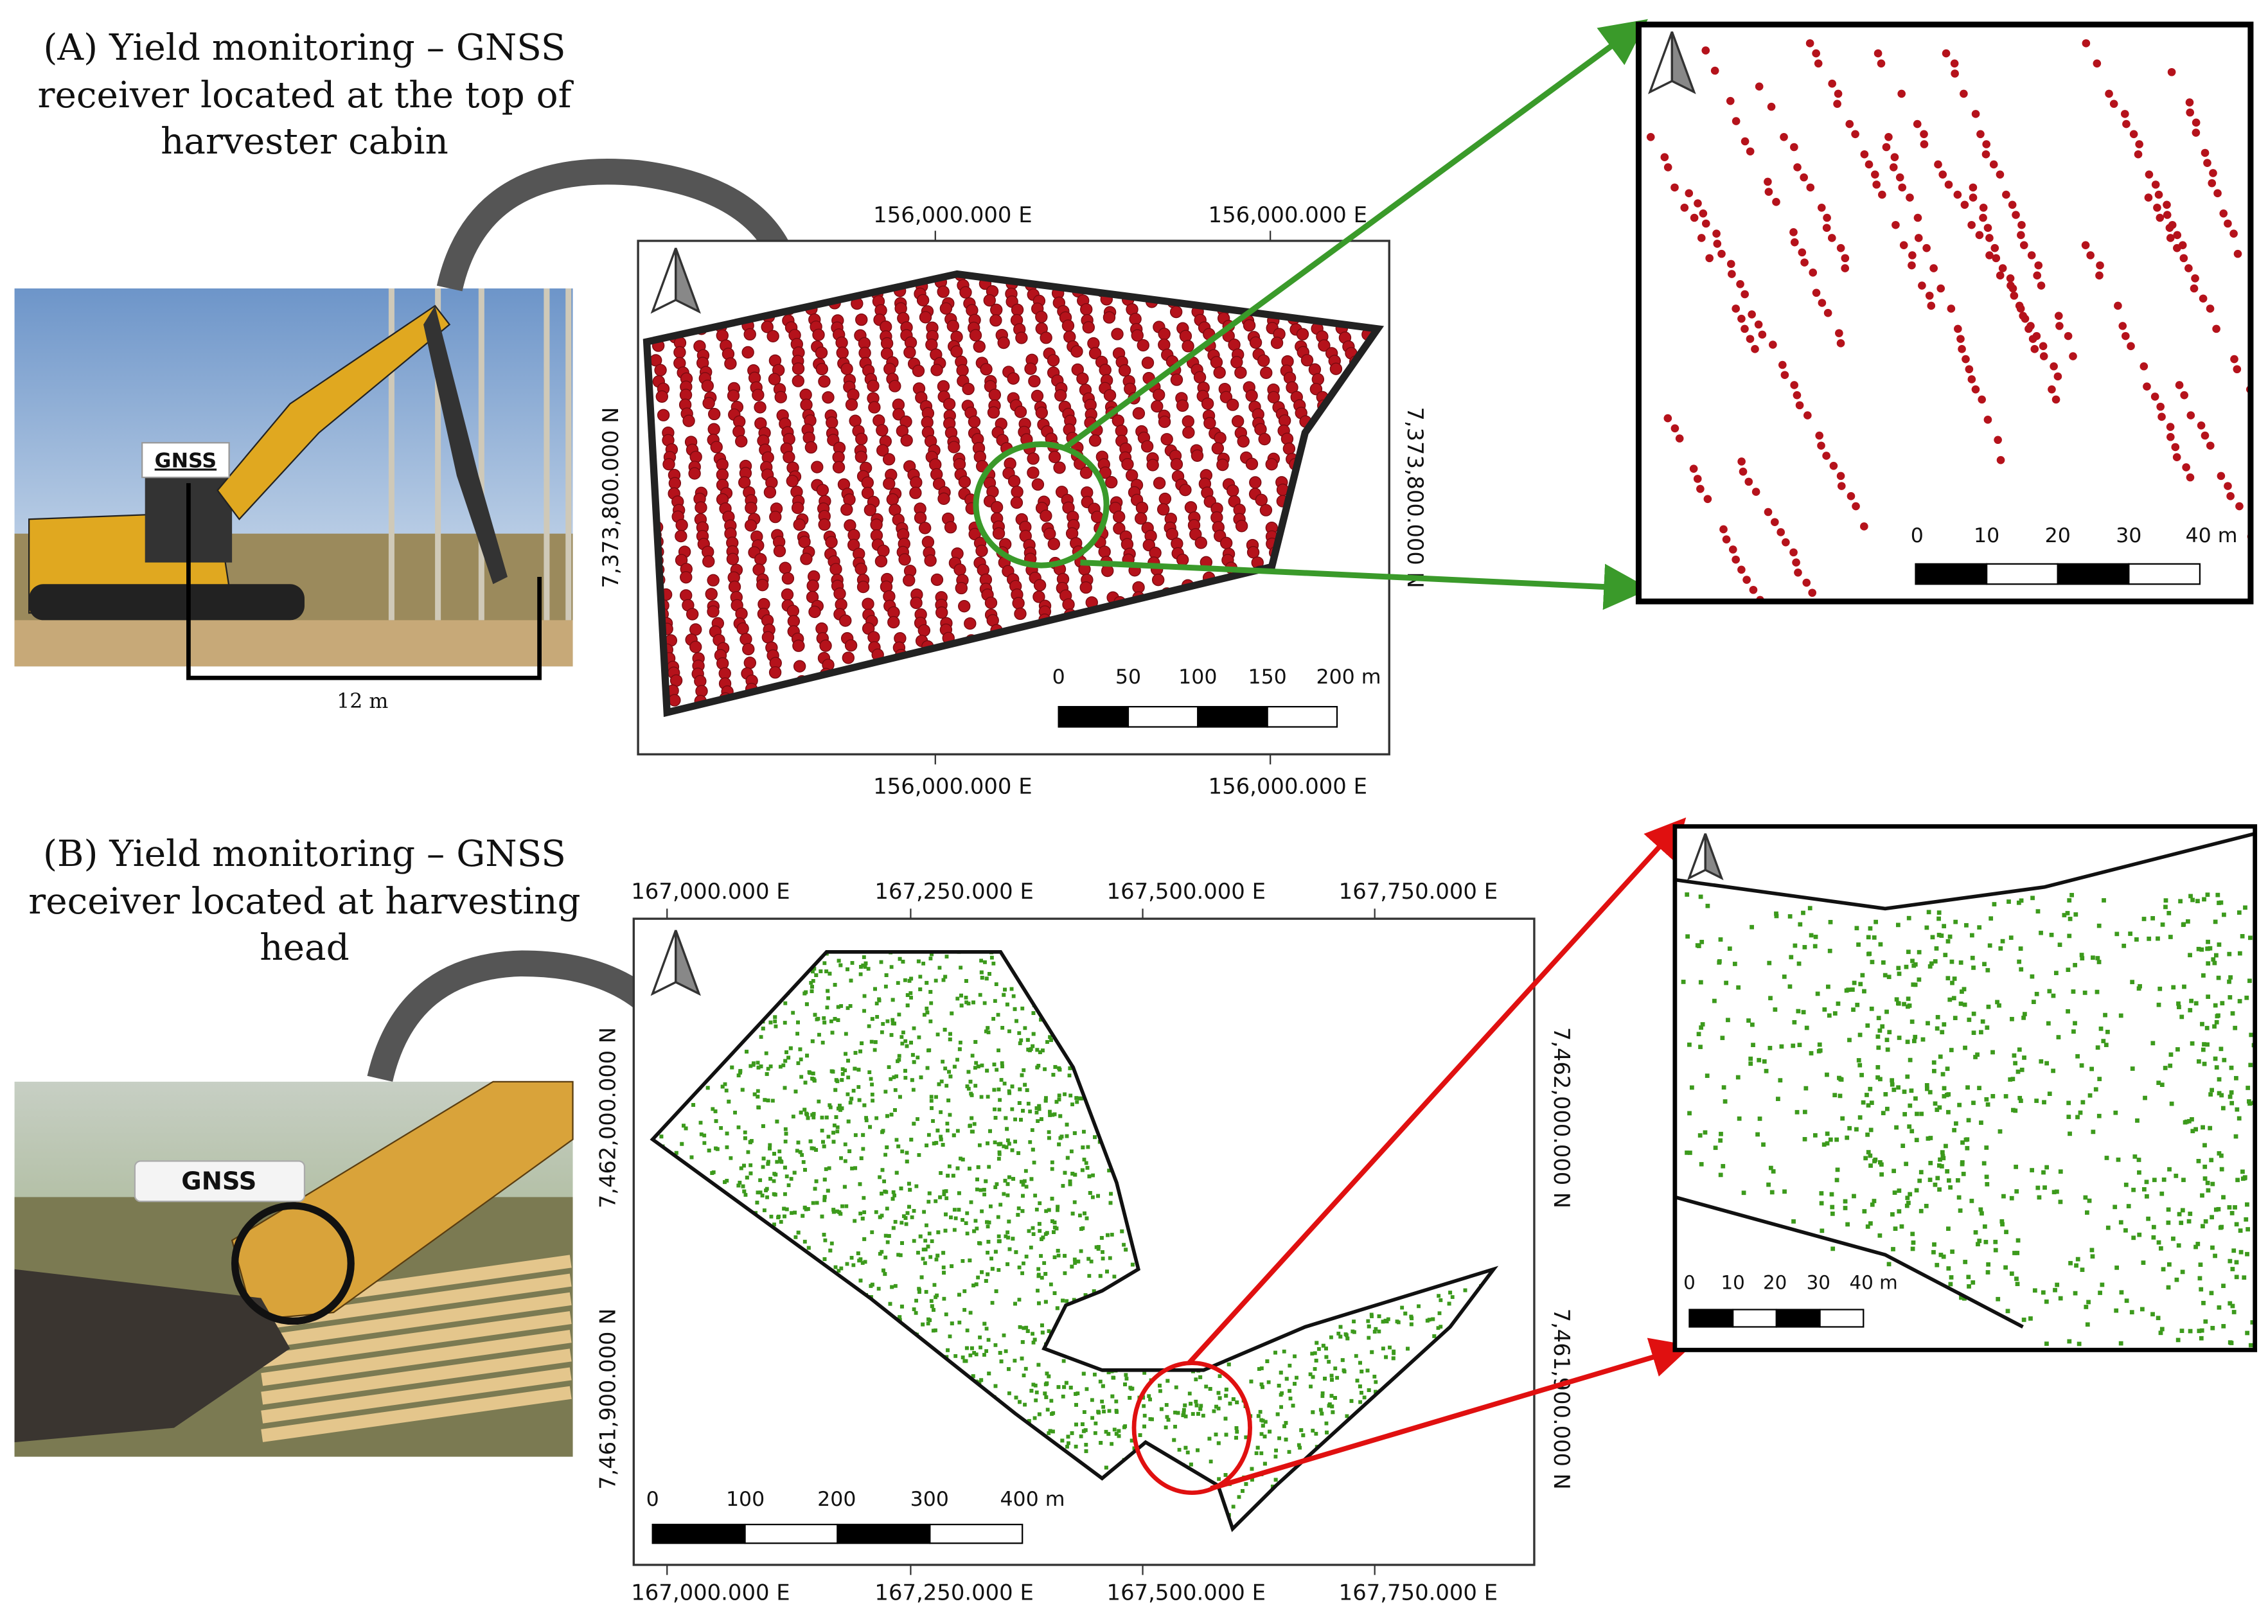  What do you see at coordinates (547, 454) in the screenshot?
I see `photo-tree` at bounding box center [547, 454].